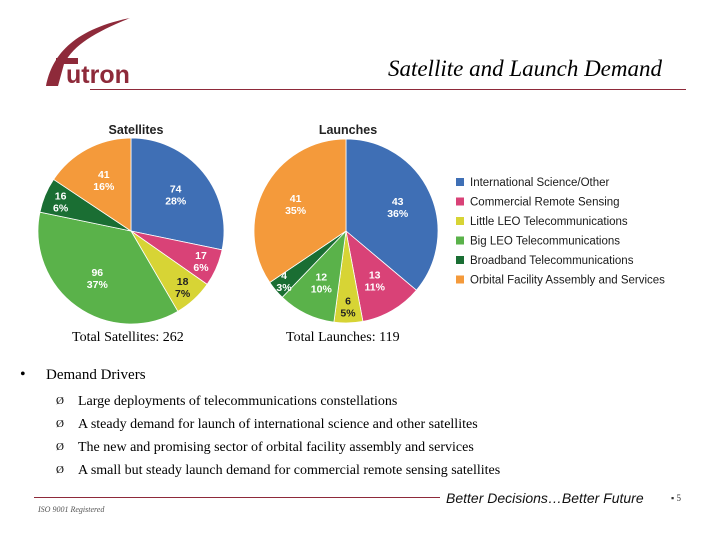 Image resolution: width=720 pixels, height=540 pixels. I want to click on title-divider, so click(388, 89).